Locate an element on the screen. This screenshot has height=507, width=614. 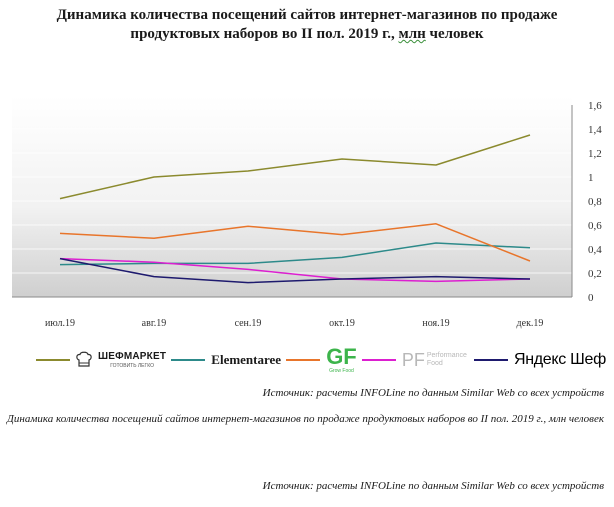
legend-item-gf: GF Grow Food is located at coordinates (321, 360).